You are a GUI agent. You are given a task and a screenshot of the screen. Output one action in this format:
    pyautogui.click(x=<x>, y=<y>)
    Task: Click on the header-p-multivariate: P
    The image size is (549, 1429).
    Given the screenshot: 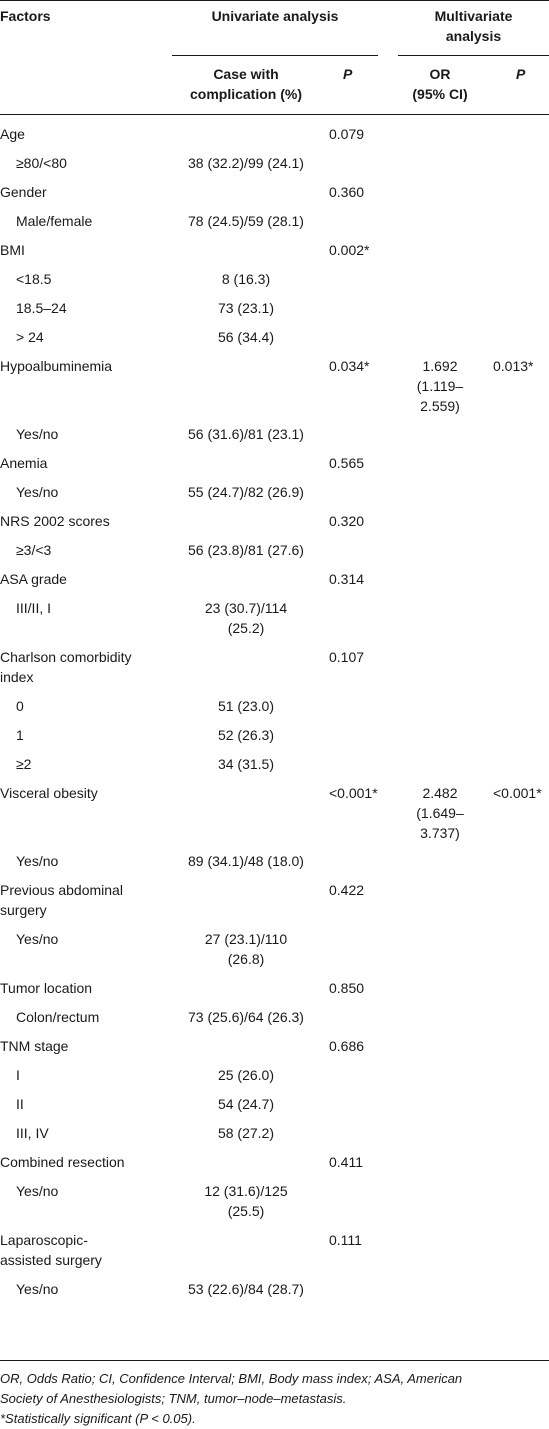 What is the action you would take?
    pyautogui.click(x=521, y=74)
    